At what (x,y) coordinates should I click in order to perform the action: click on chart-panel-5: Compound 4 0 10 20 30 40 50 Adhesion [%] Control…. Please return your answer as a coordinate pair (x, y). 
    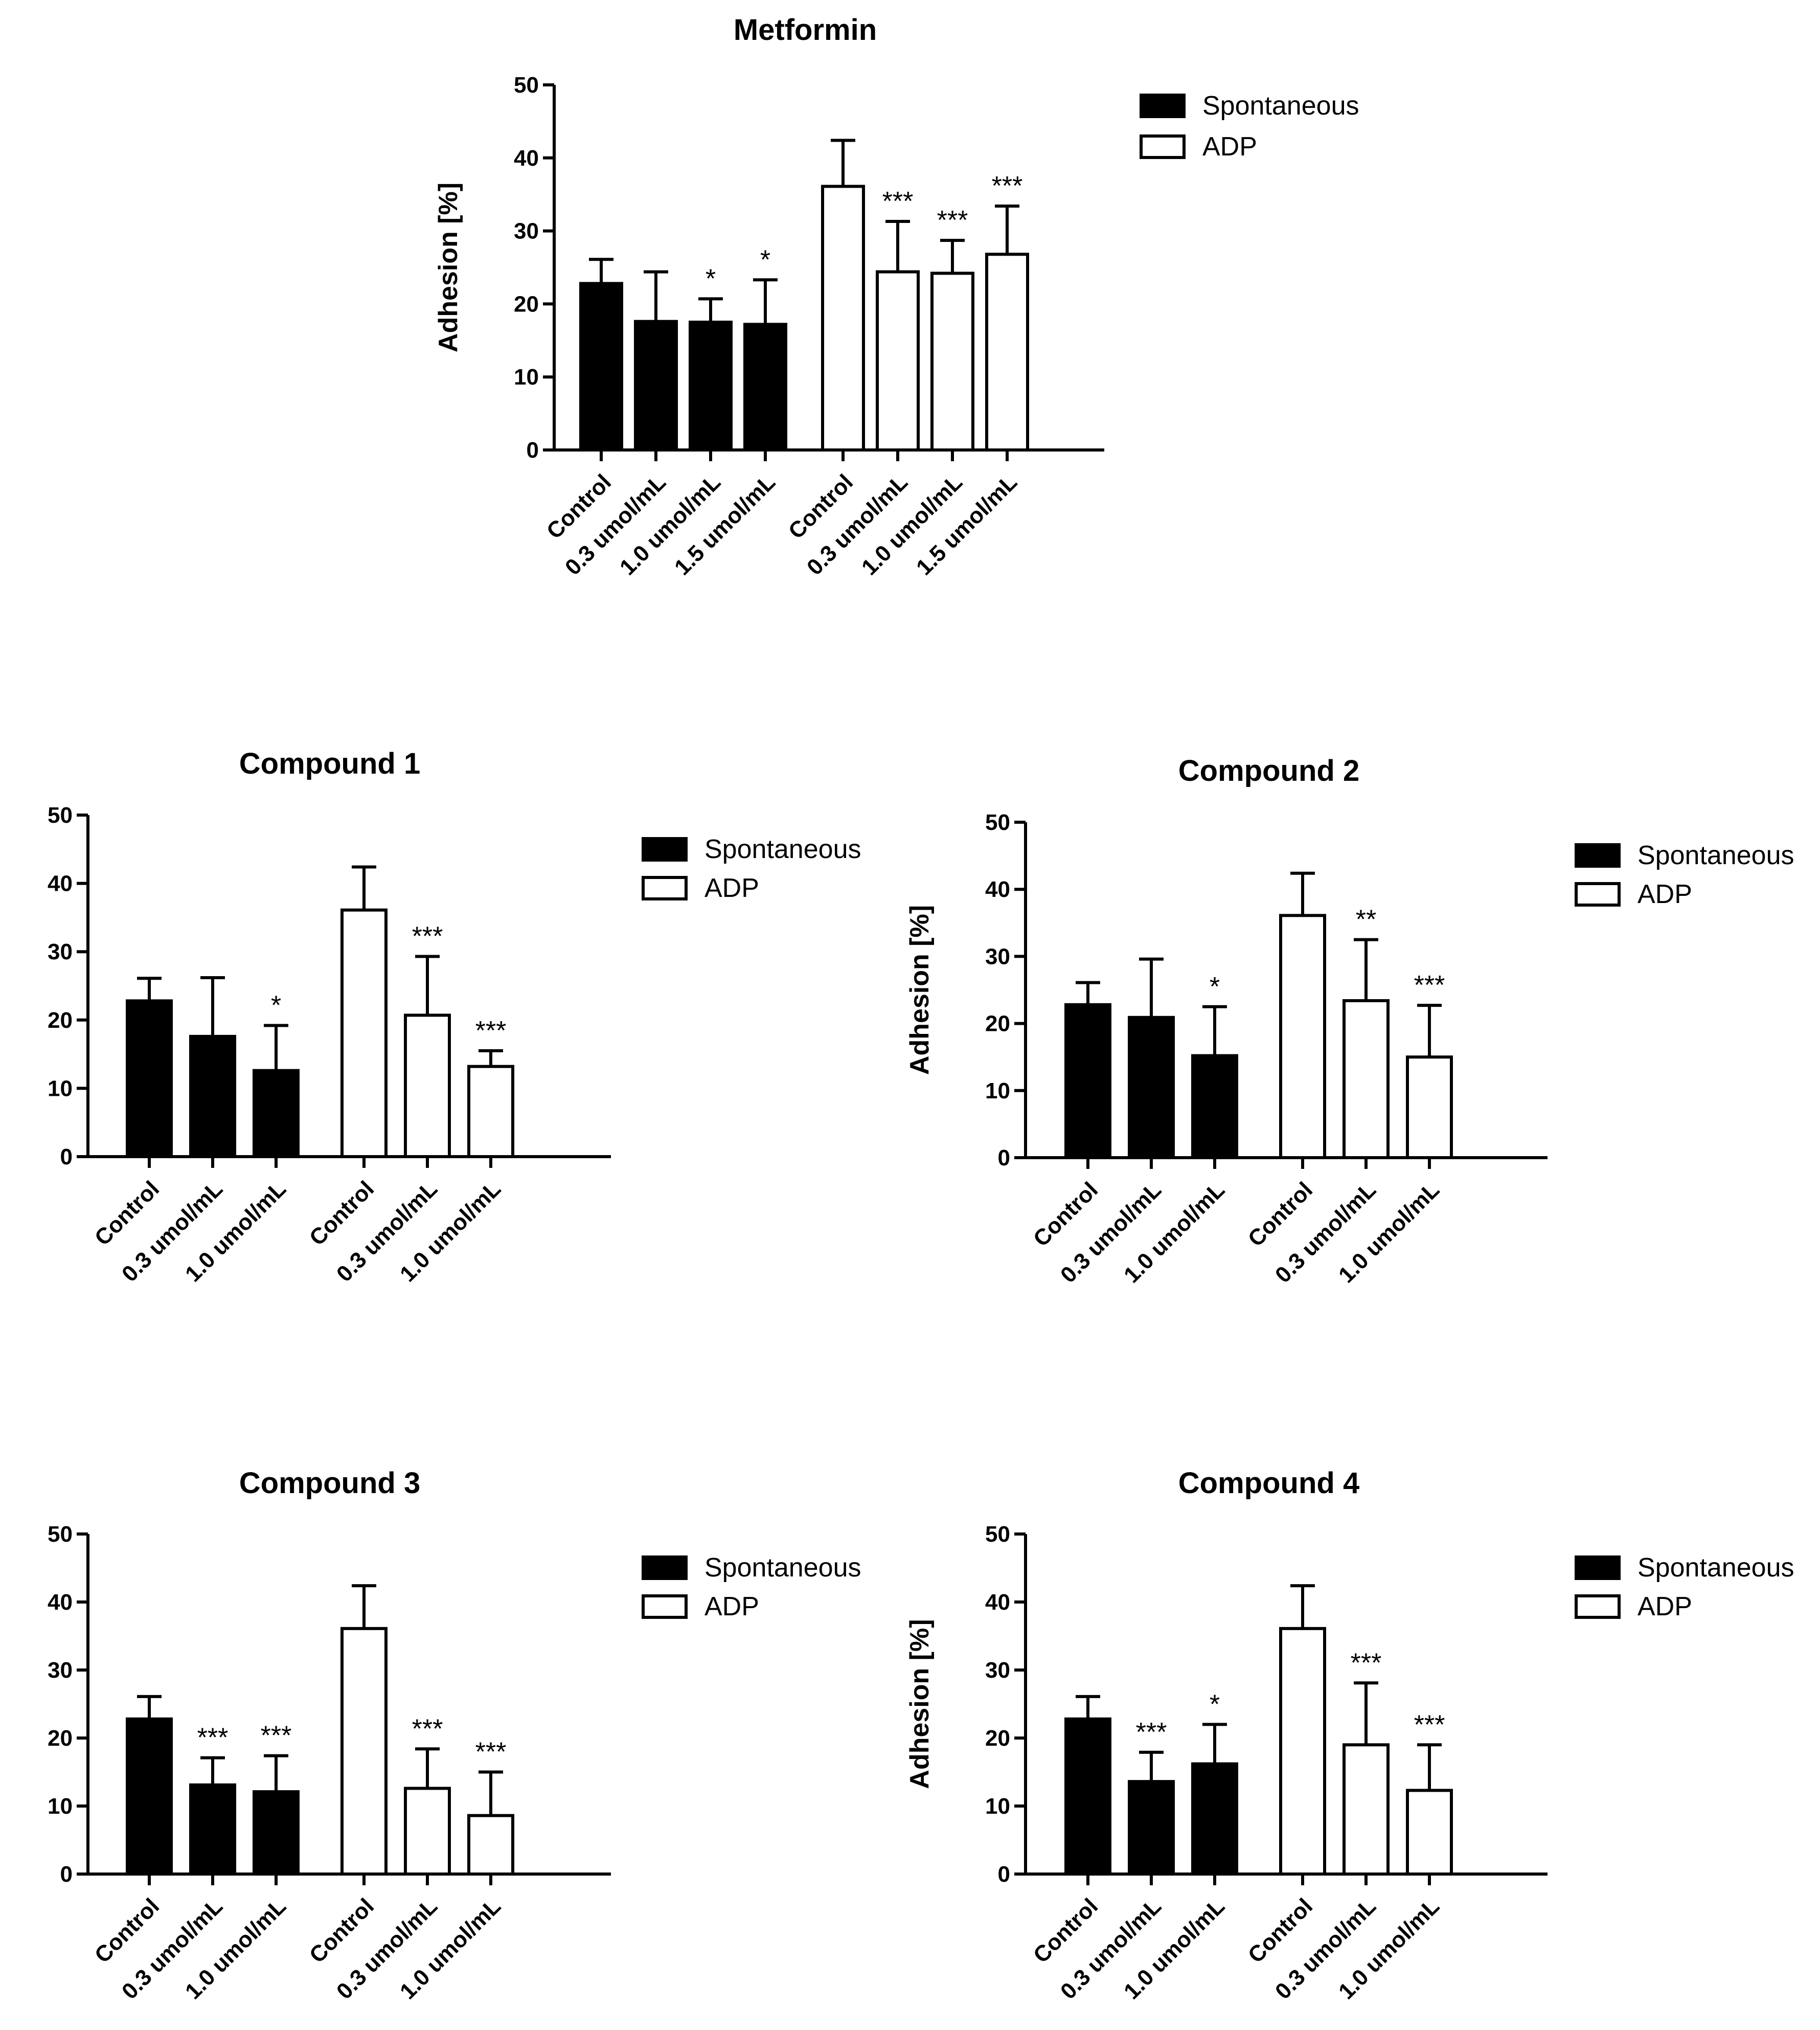
    Looking at the image, I should click on (1350, 1735).